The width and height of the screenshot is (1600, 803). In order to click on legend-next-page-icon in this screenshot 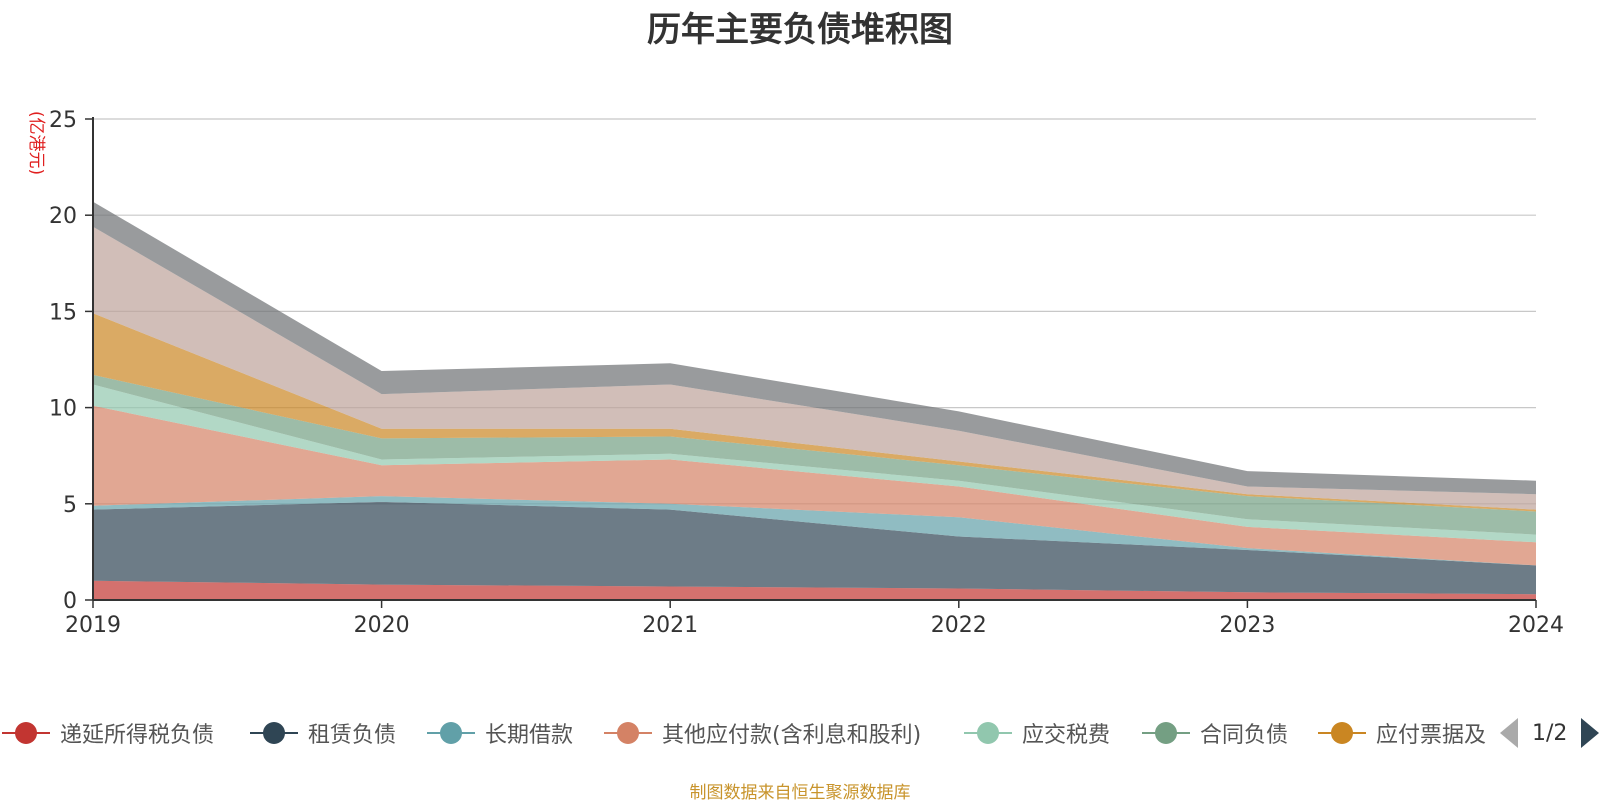, I will do `click(1590, 733)`.